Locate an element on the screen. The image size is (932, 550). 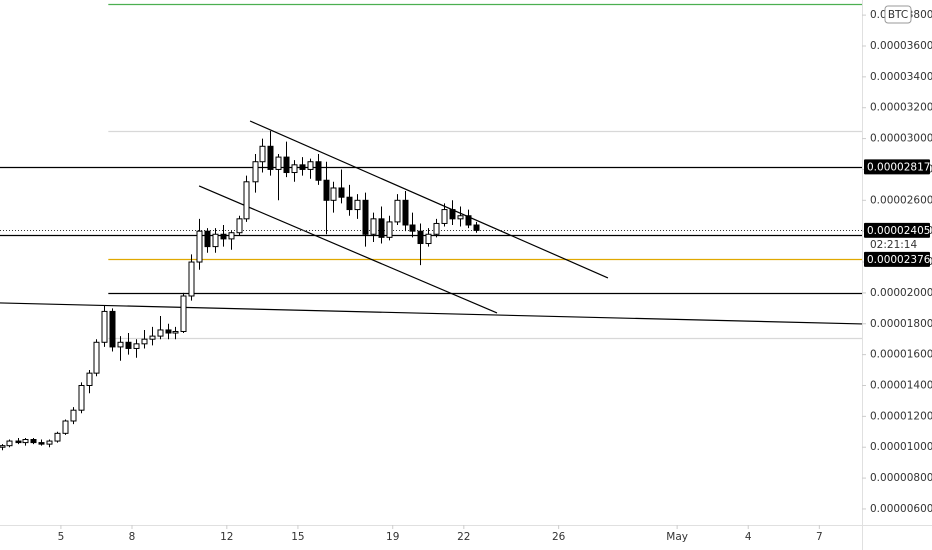
y-tick-label: 0.00000600 is located at coordinates (901, 509).